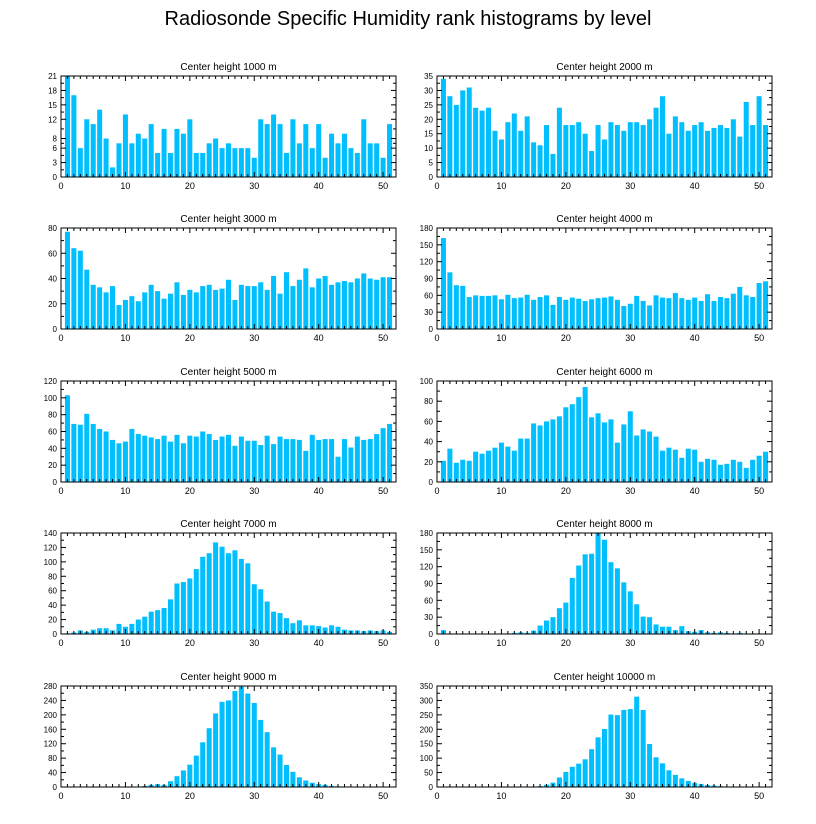 Image resolution: width=816 pixels, height=824 pixels. I want to click on x-tick-label: 40, so click(695, 338).